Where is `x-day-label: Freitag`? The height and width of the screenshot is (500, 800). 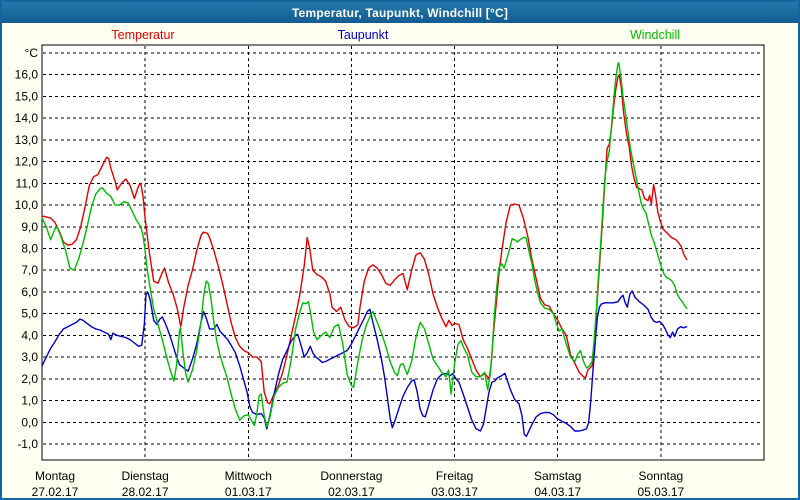 x-day-label: Freitag is located at coordinates (454, 476).